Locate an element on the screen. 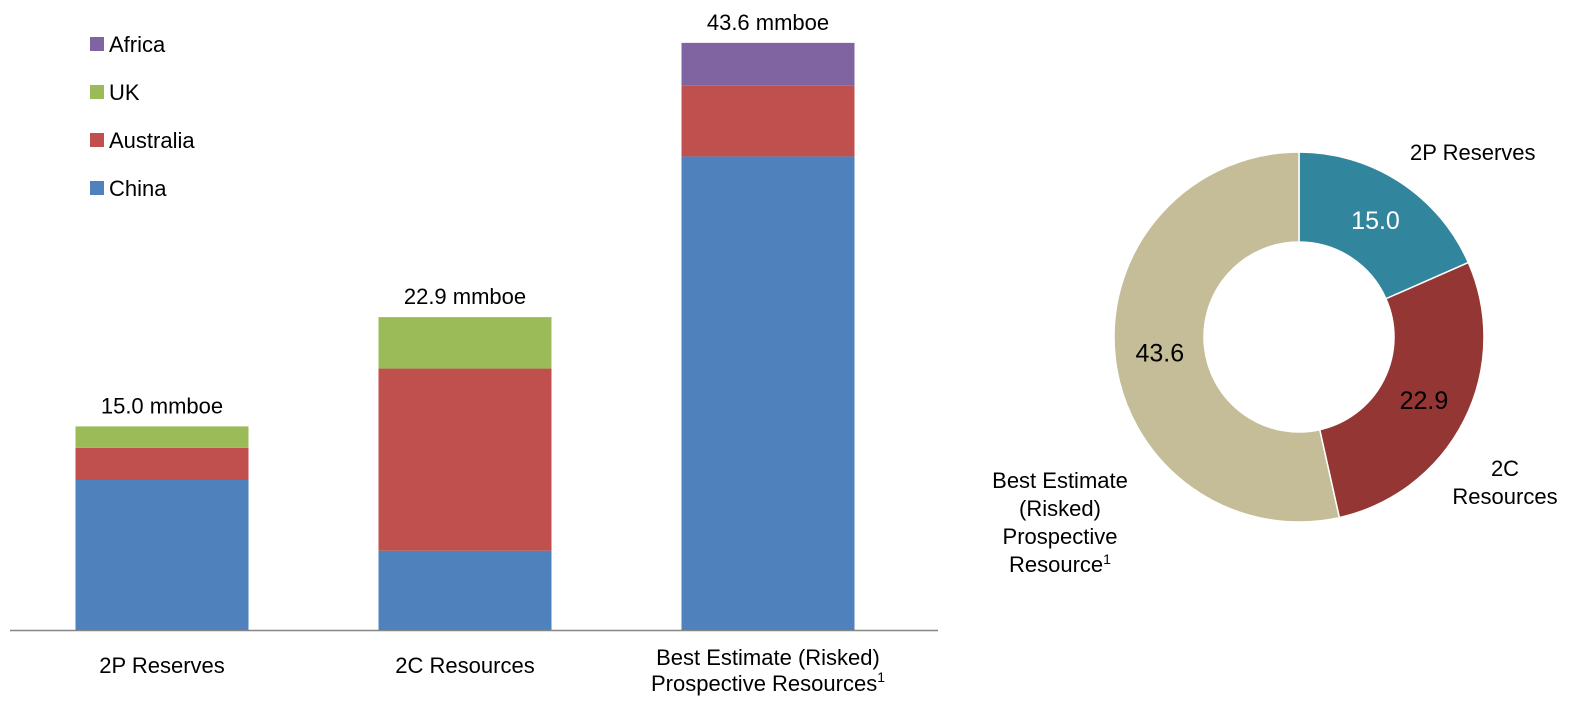  bar-total-label: 15.0 mmboe is located at coordinates (162, 405).